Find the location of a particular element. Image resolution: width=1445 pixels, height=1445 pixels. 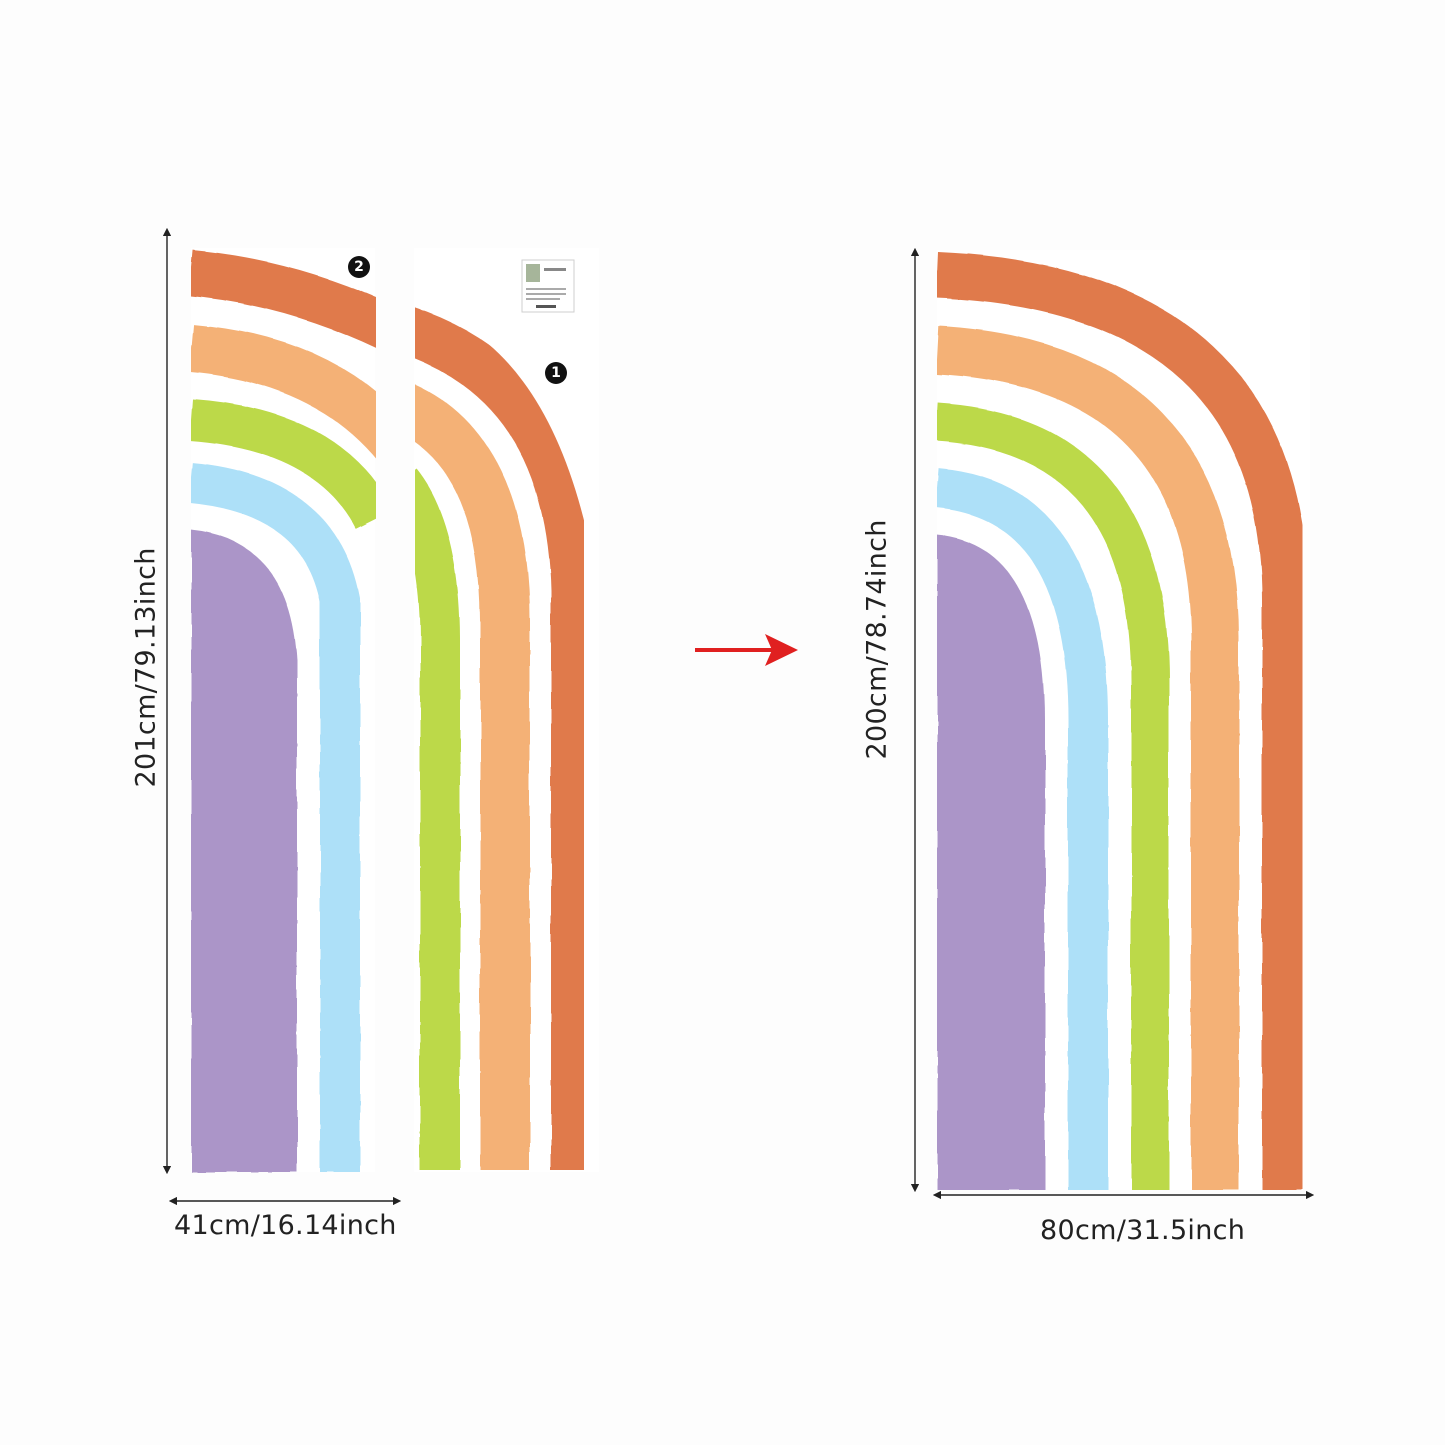

piece-one-badge: 1 is located at coordinates (556, 373).